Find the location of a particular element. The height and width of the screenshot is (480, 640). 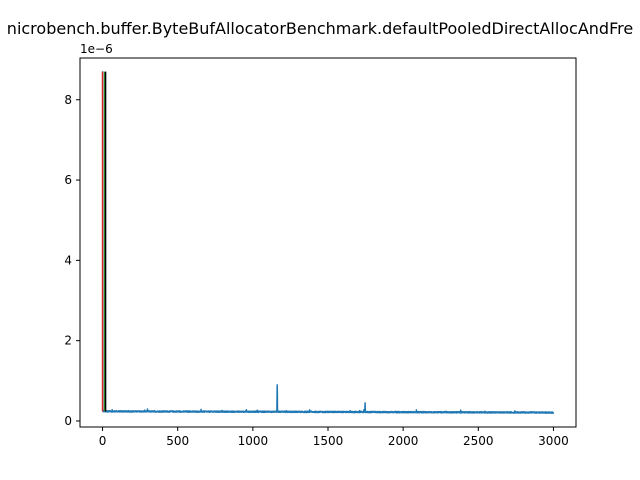

y-tick-label: 8 is located at coordinates (68, 100).